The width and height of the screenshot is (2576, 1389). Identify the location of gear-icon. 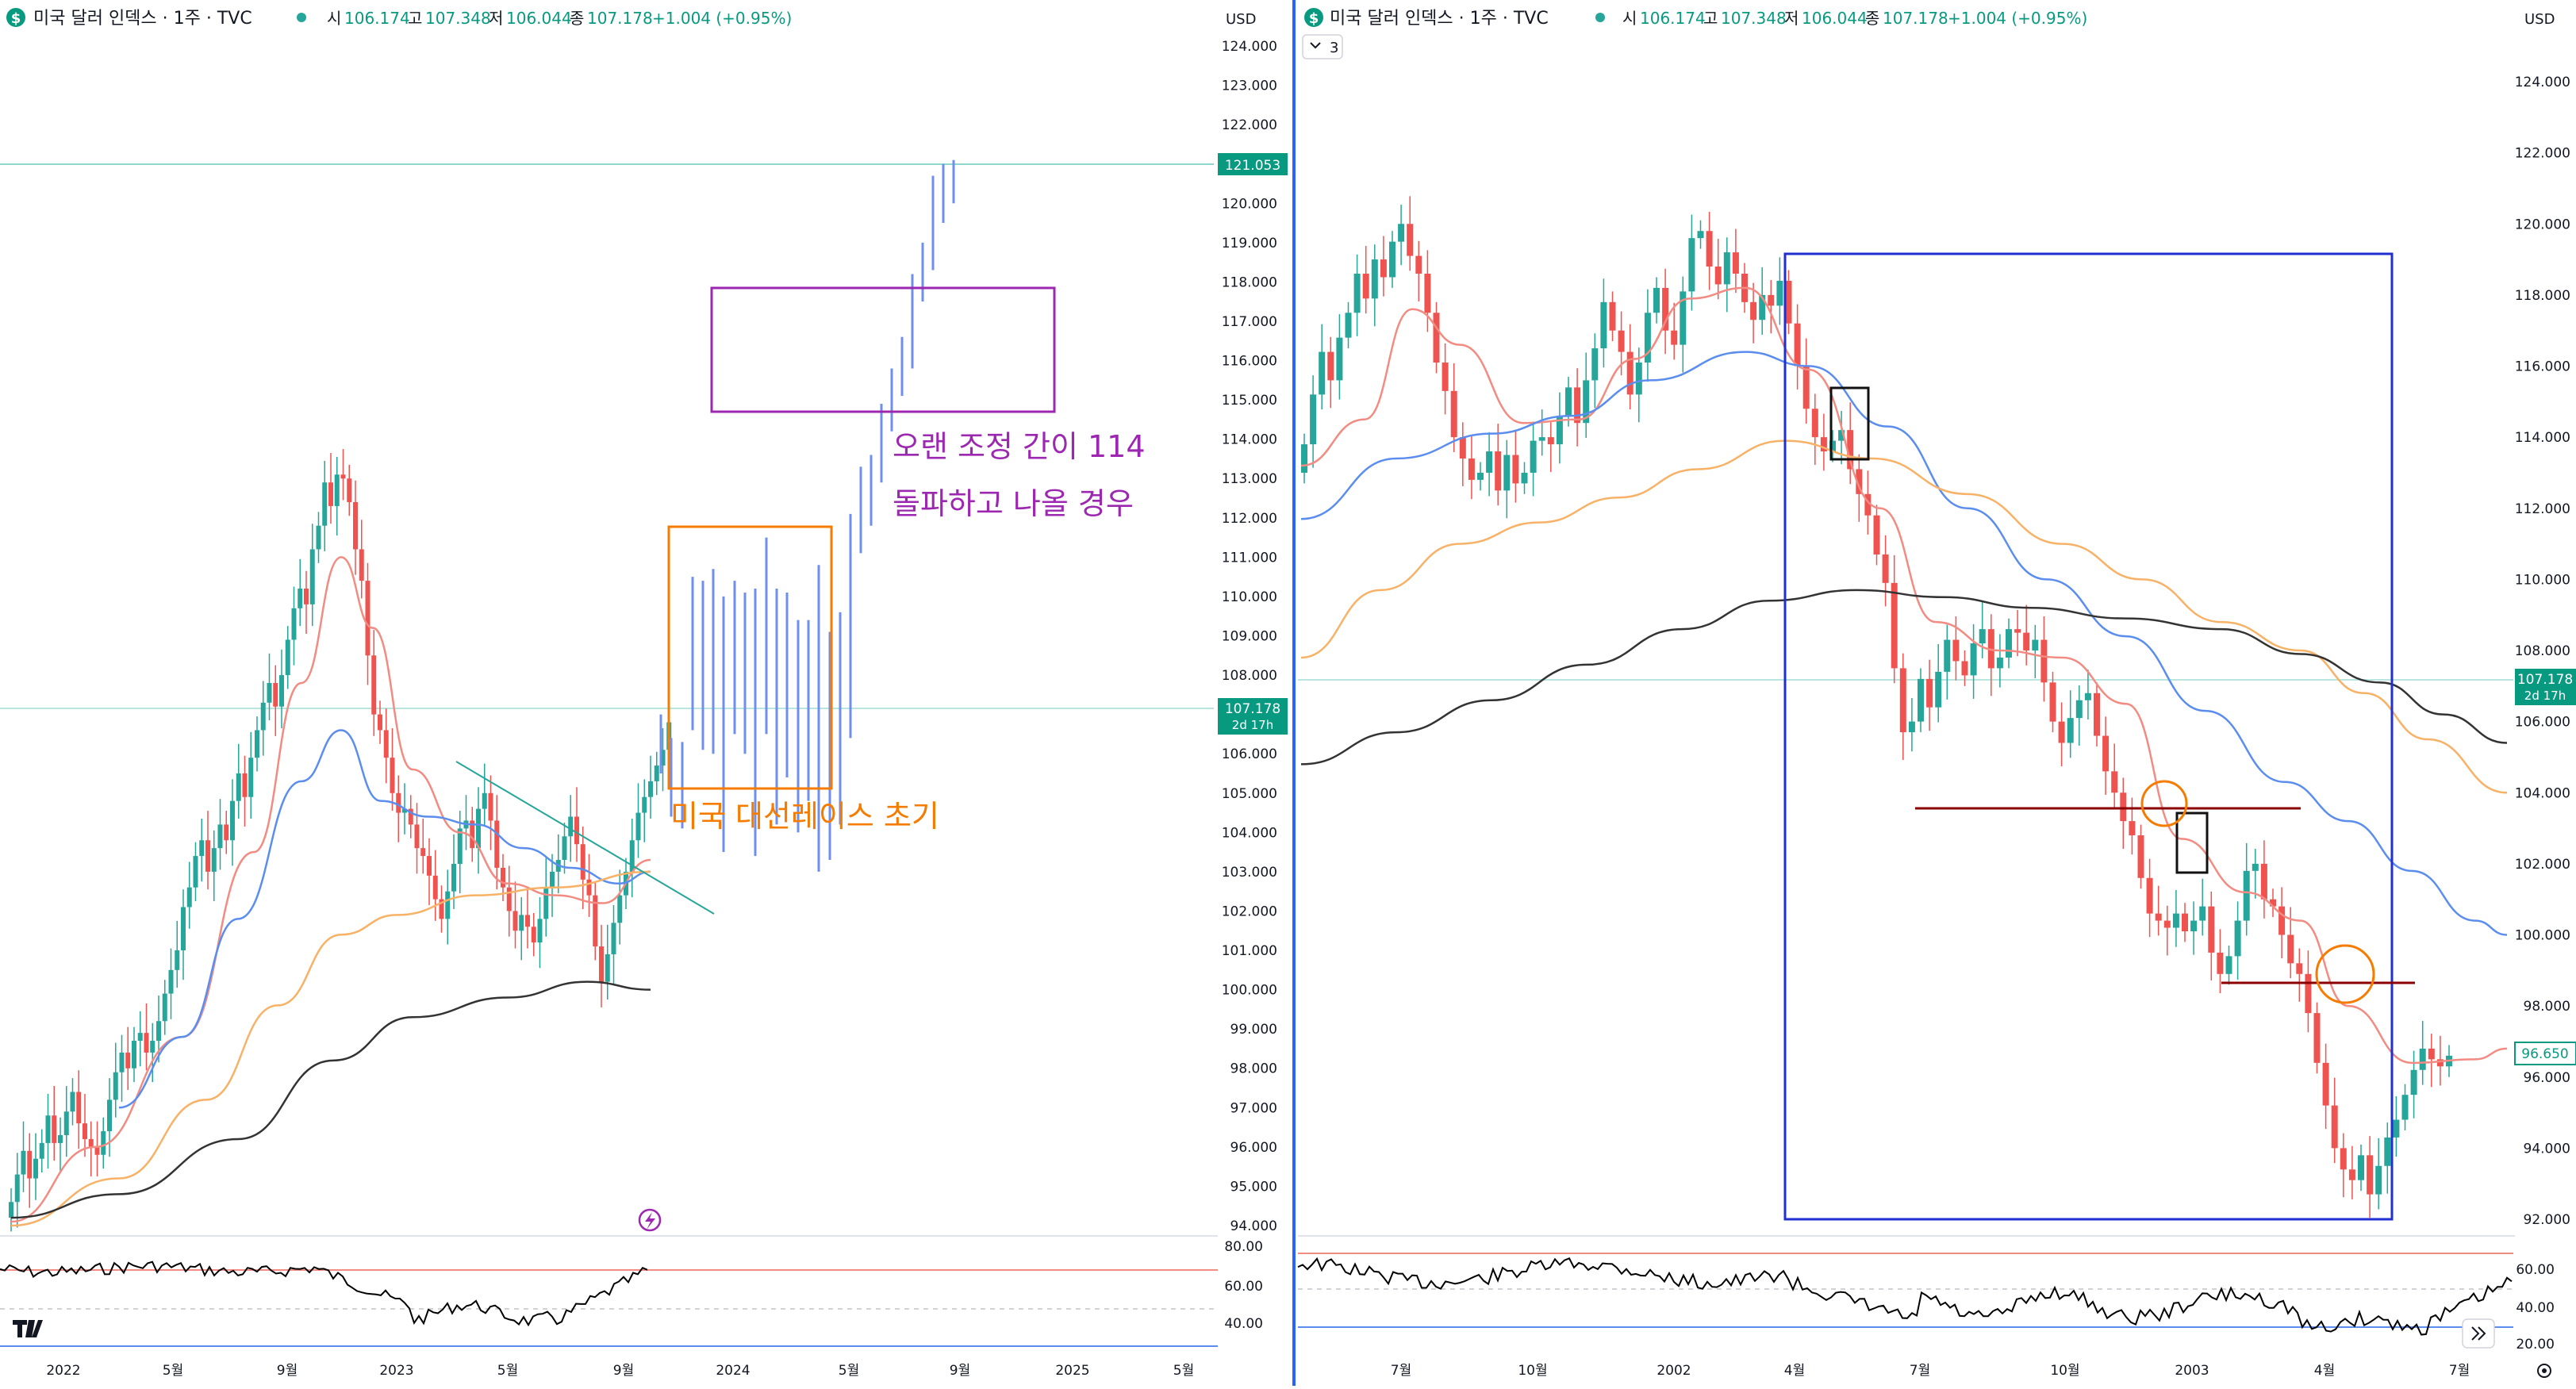
(2544, 1371).